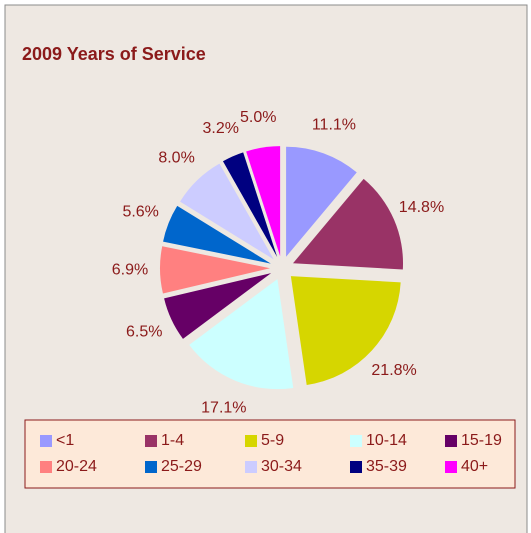 The width and height of the screenshot is (531, 533). I want to click on legend-label: 25-29, so click(181, 466).